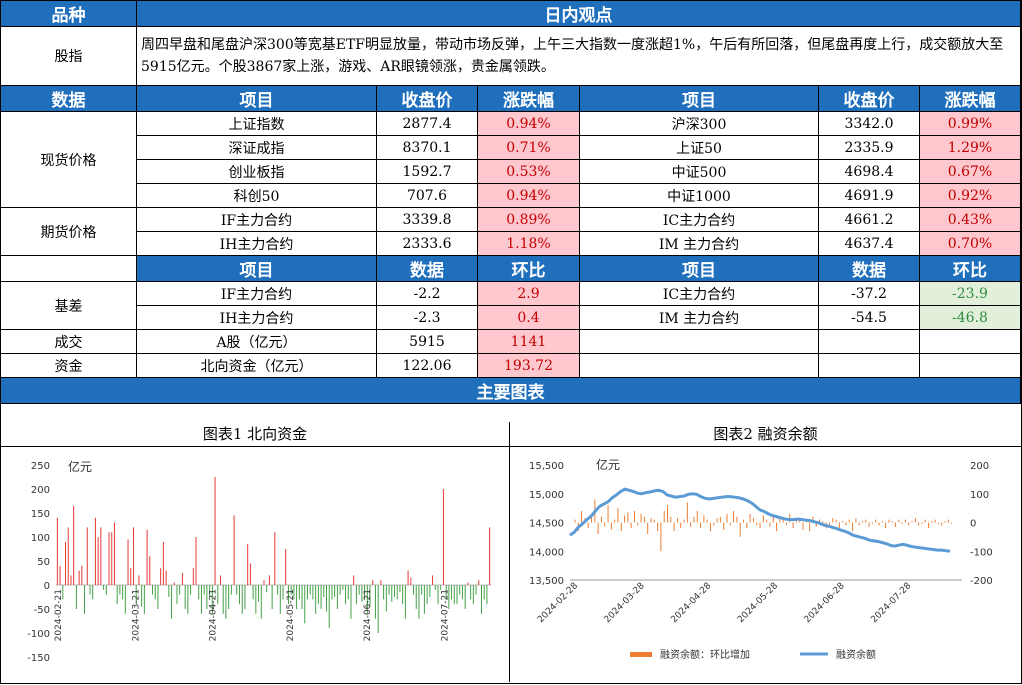  What do you see at coordinates (38, 634) in the screenshot?
I see `y-tick-label: -100` at bounding box center [38, 634].